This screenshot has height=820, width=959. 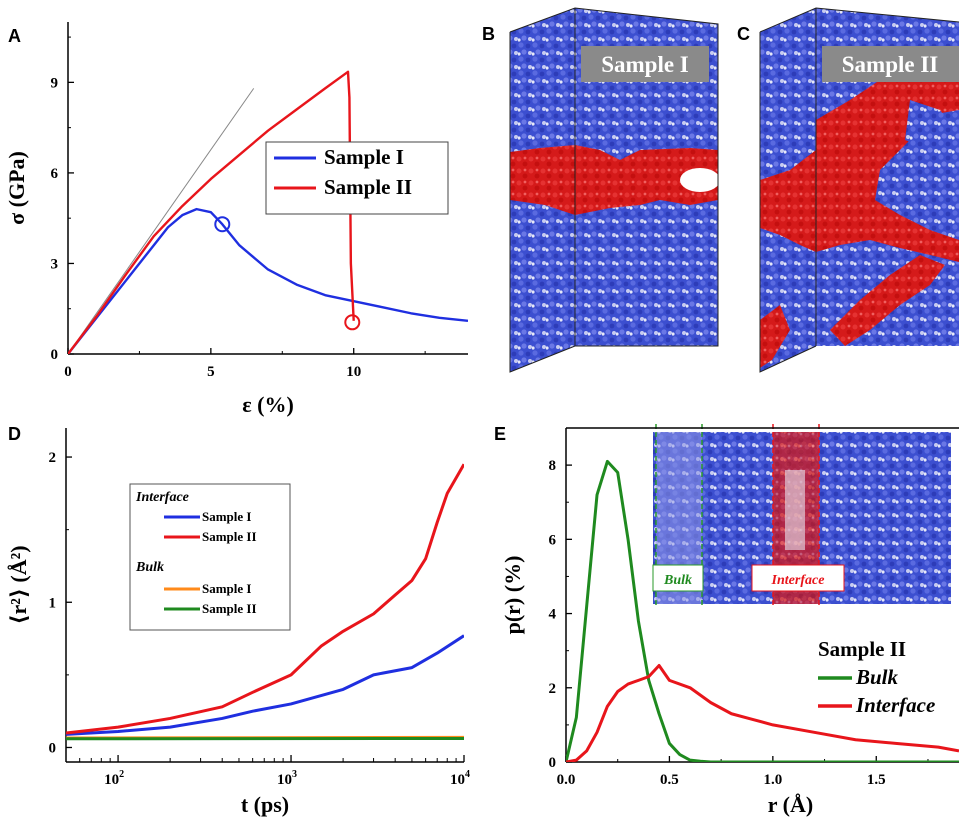 What do you see at coordinates (294, 774) in the screenshot?
I see `x-tick-exp-D: 3` at bounding box center [294, 774].